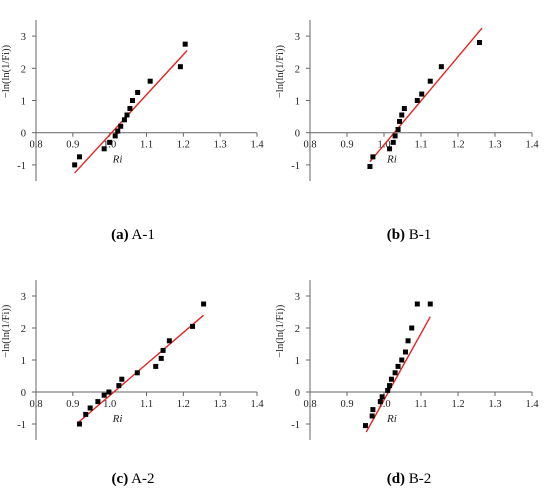  I want to click on caption-tag: (d), so click(396, 479).